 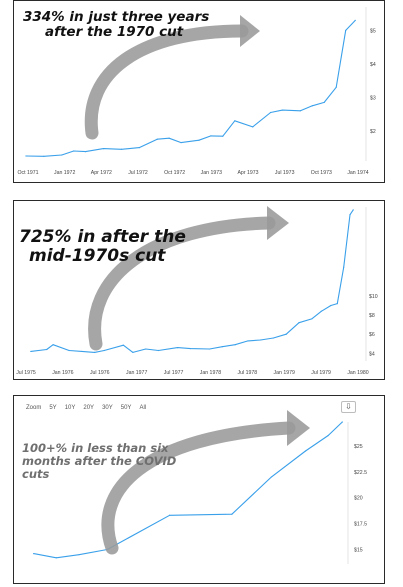 I want to click on x-tick-label-1970-4: Oct 1972, so click(x=174, y=173).